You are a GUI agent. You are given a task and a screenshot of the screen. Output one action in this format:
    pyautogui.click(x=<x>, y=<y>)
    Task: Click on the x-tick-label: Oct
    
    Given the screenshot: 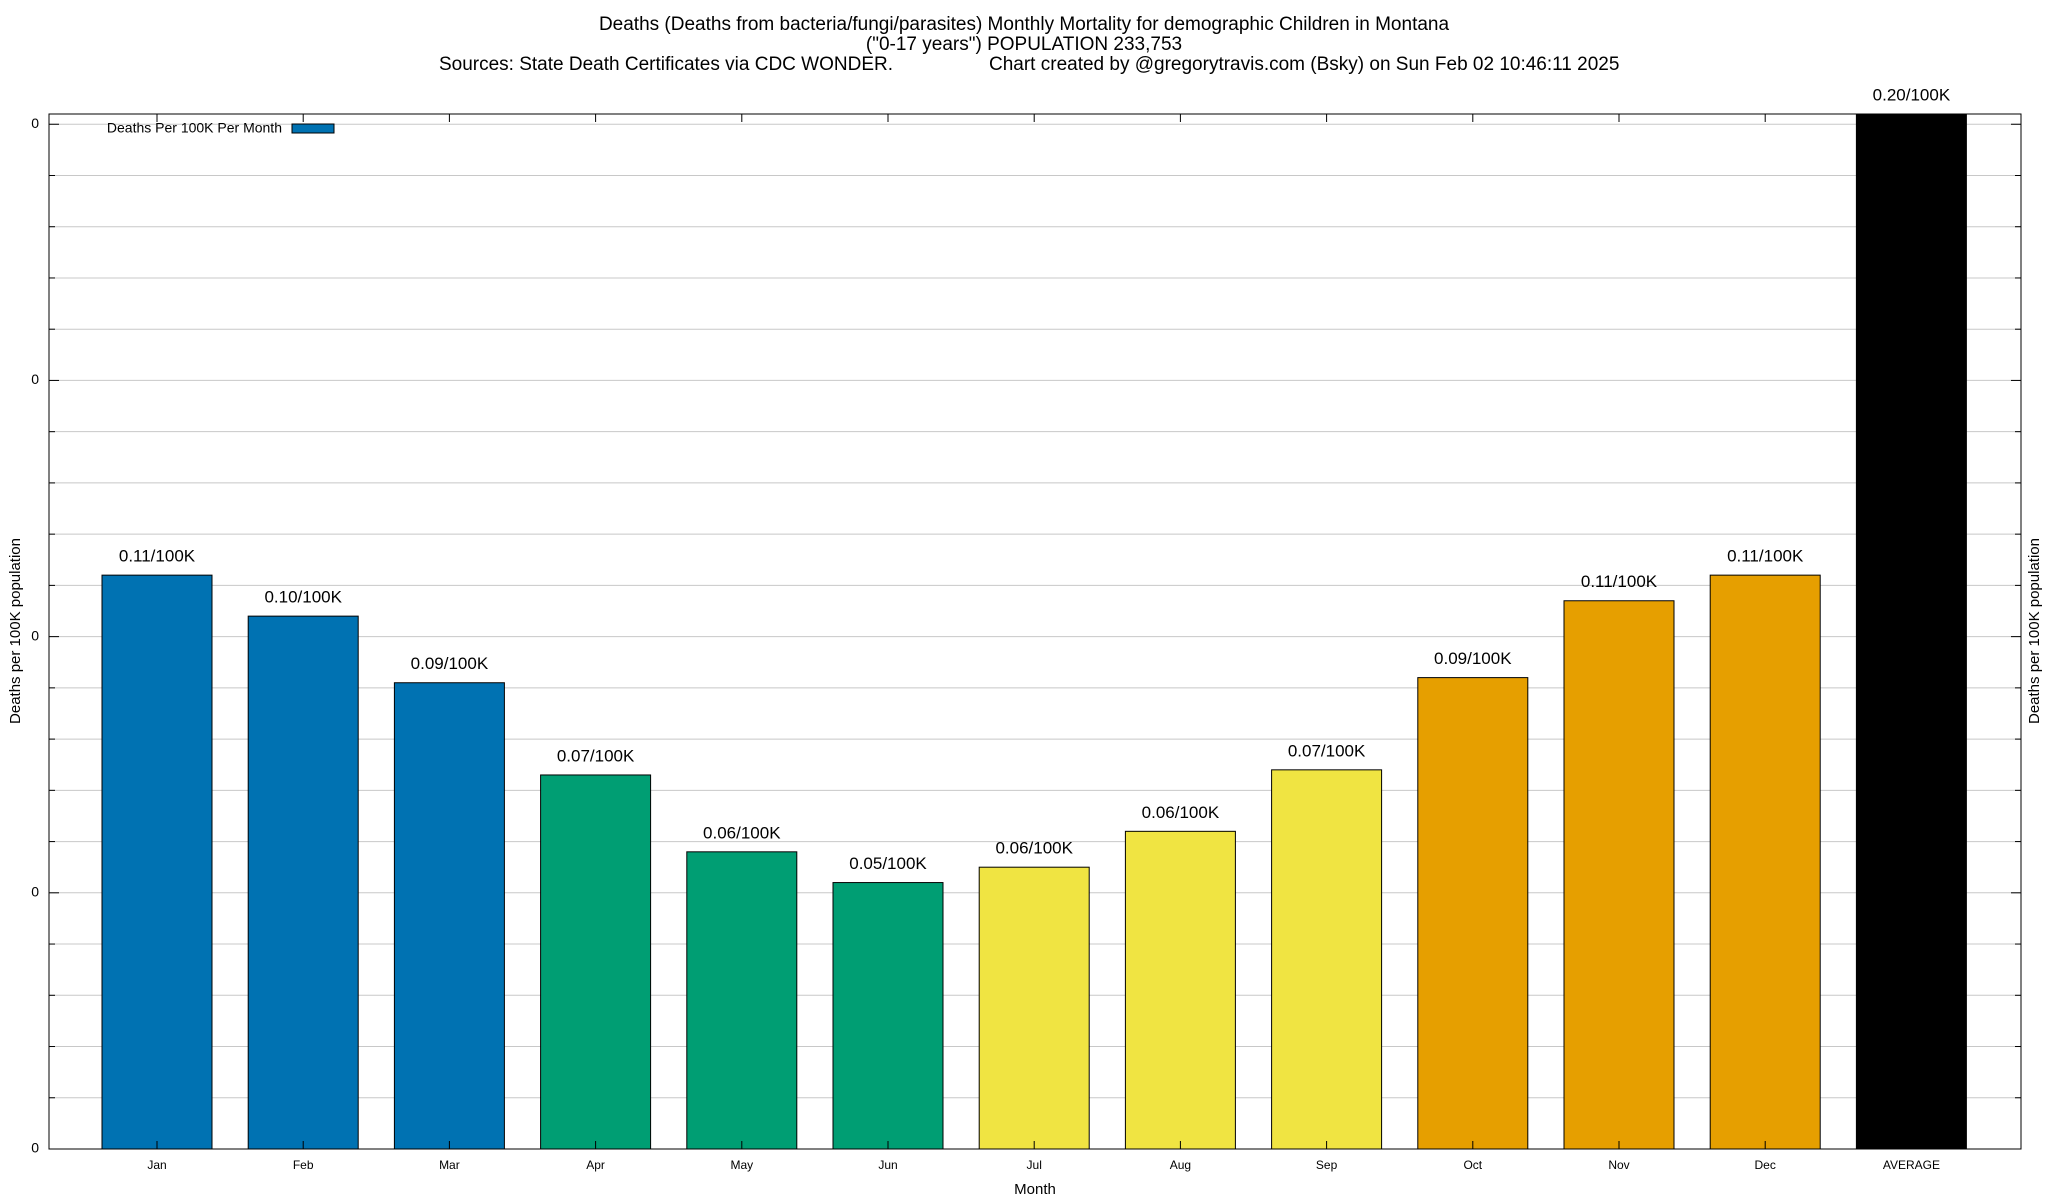 What is the action you would take?
    pyautogui.click(x=1472, y=1165)
    